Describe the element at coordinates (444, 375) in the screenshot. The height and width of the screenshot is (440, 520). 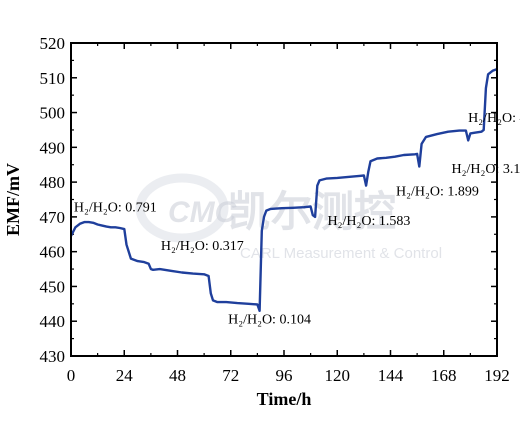
I see `x-tick-label: 168` at that location.